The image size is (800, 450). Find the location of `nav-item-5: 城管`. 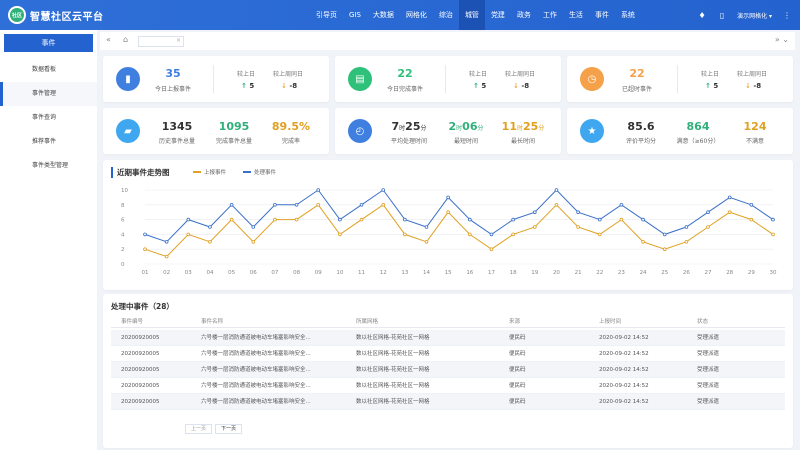

nav-item-5: 城管 is located at coordinates (471, 15).